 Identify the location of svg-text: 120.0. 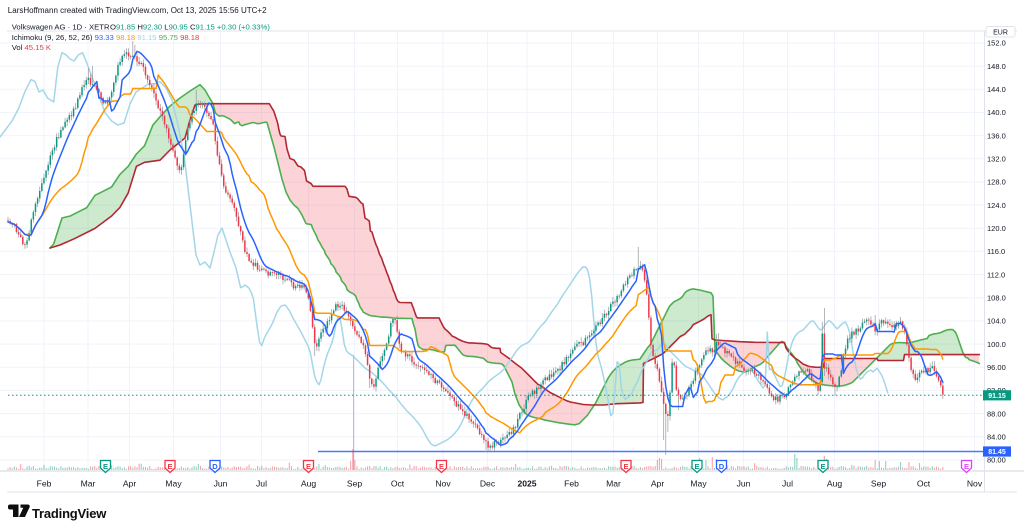
(996, 228).